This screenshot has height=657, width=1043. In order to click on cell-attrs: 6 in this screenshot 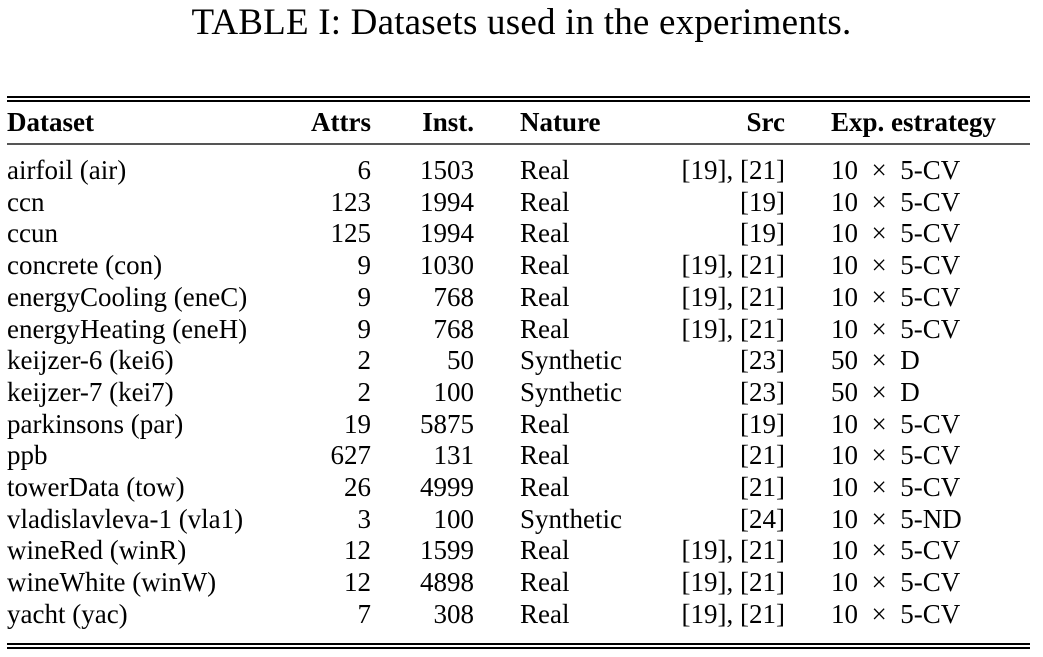, I will do `click(364, 170)`.